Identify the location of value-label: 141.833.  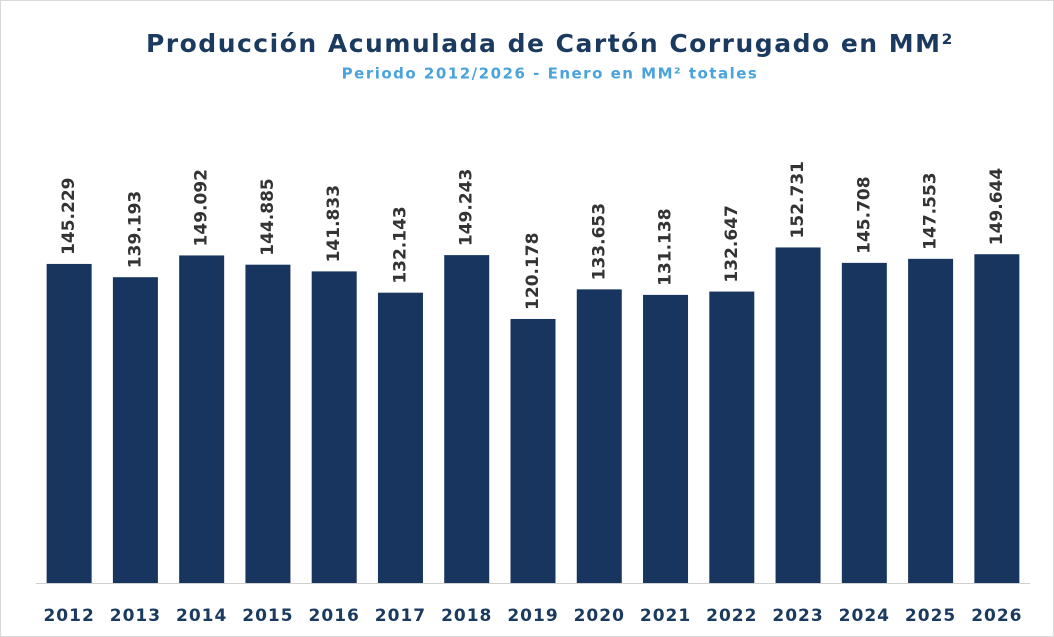
(334, 223).